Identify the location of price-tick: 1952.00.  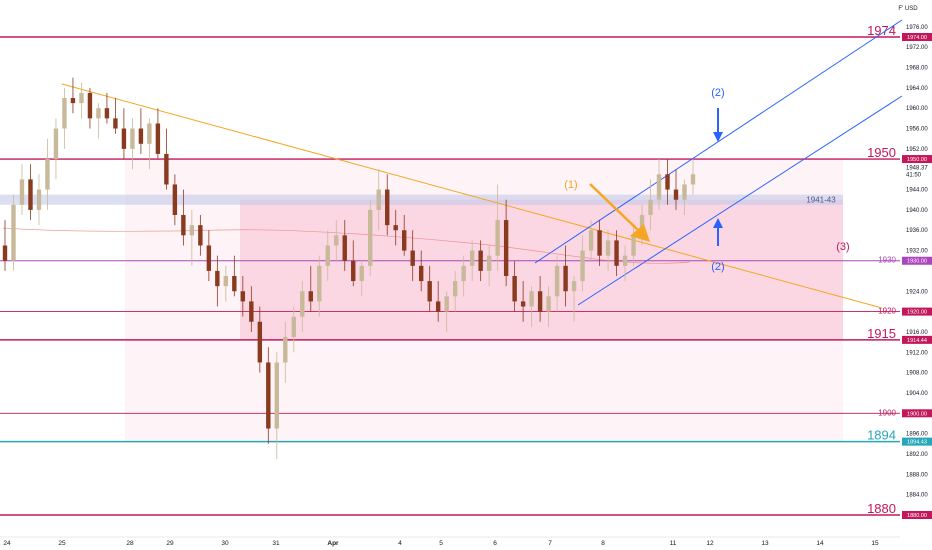
(917, 150).